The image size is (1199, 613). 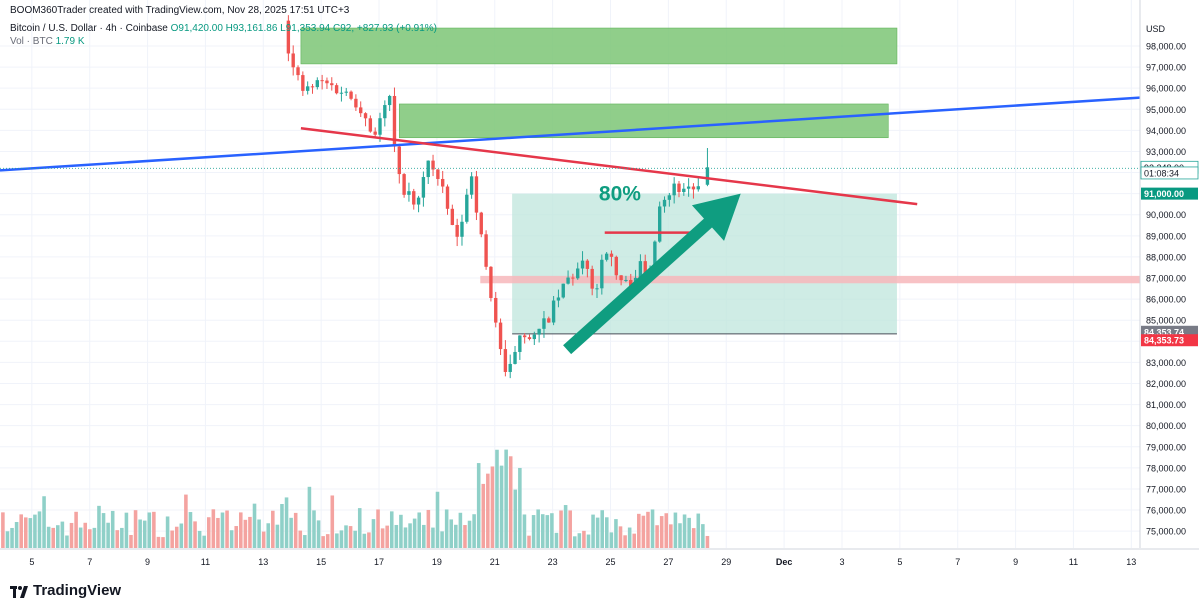 I want to click on tradingview-logo: TradingView, so click(x=65, y=590).